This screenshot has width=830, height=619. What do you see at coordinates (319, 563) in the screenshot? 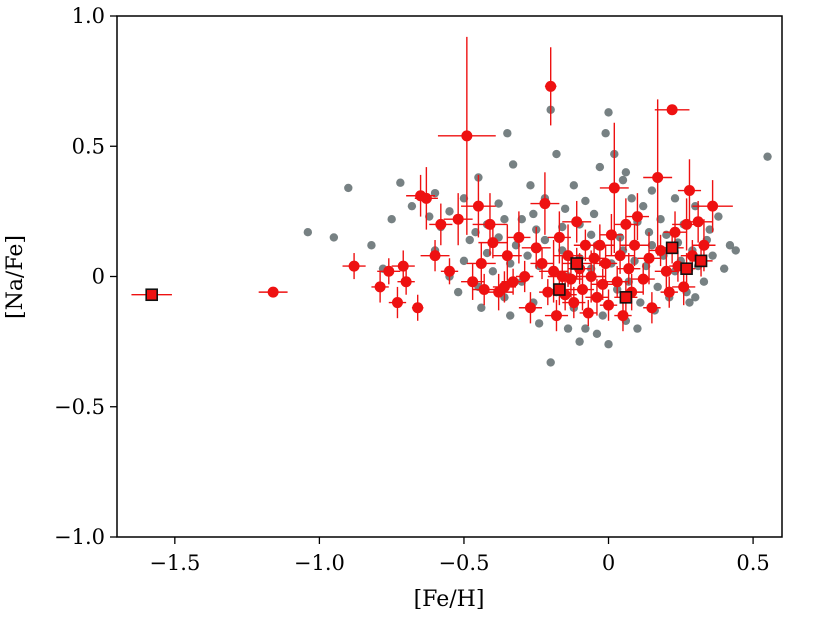
I see `x-tick-label: −1.0` at bounding box center [319, 563].